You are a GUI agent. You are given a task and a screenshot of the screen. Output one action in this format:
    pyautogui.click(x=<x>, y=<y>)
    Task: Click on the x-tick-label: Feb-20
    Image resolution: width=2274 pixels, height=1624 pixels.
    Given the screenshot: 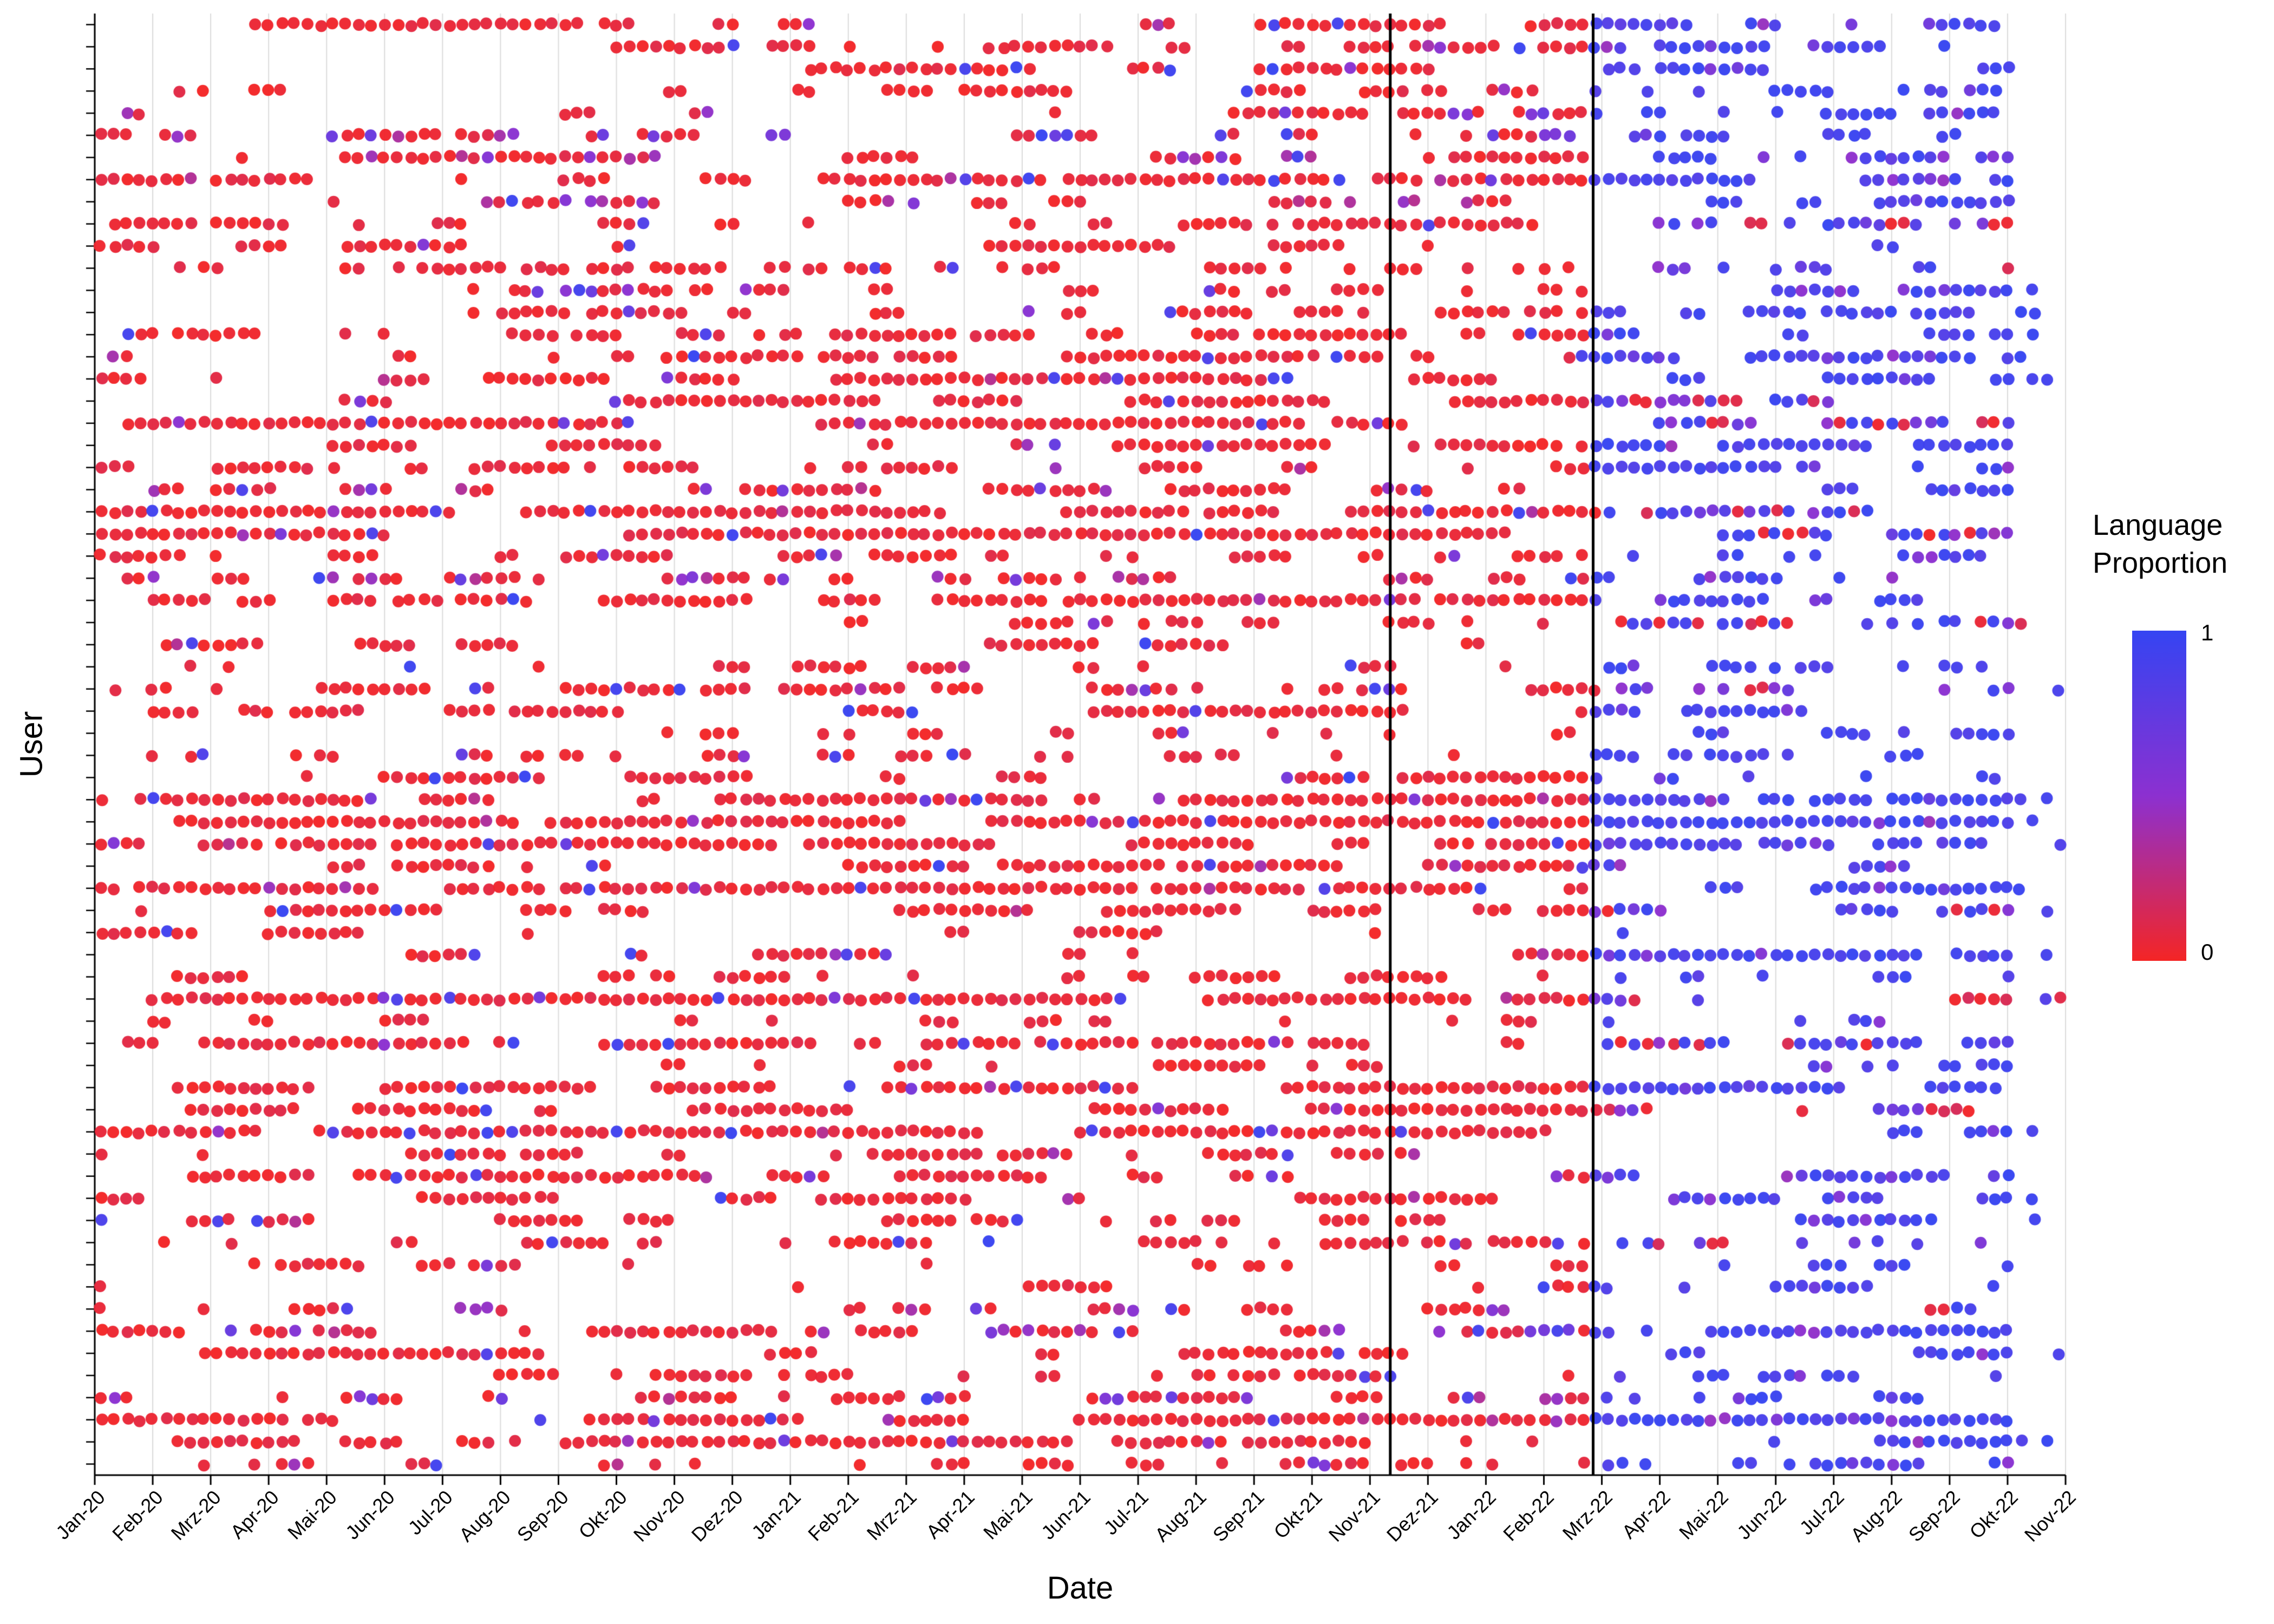 What is the action you would take?
    pyautogui.click(x=138, y=1515)
    